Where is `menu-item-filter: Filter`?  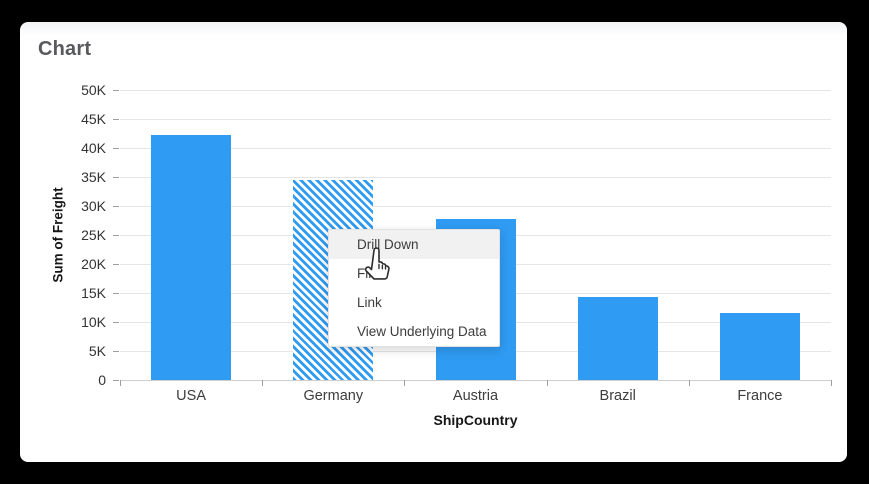 menu-item-filter: Filter is located at coordinates (414, 273).